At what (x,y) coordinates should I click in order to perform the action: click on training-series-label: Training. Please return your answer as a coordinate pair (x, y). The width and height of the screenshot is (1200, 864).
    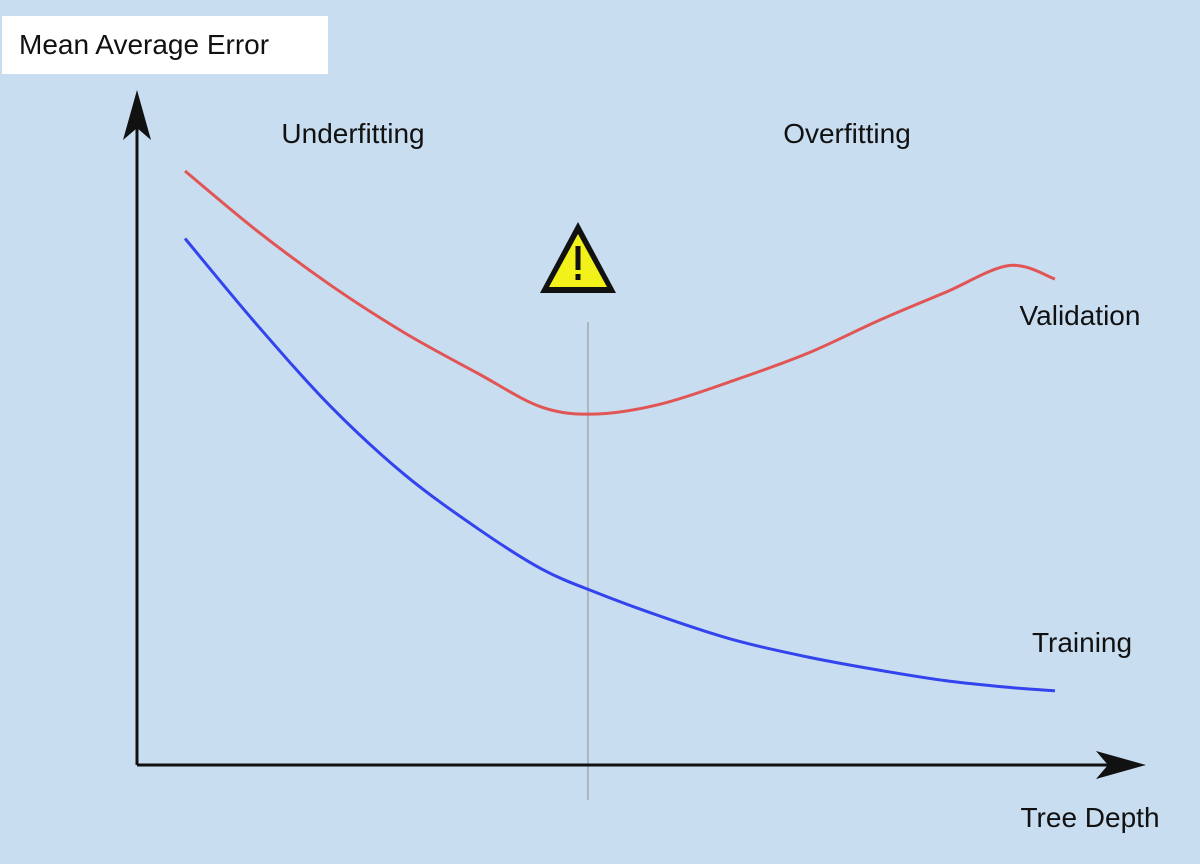
    Looking at the image, I should click on (1082, 642).